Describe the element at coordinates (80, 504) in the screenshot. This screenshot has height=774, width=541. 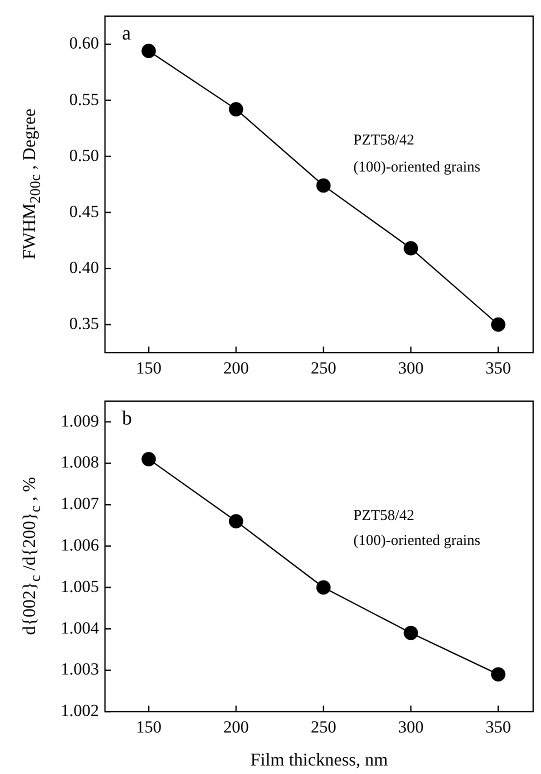
I see `y-tick-label: 1.007` at that location.